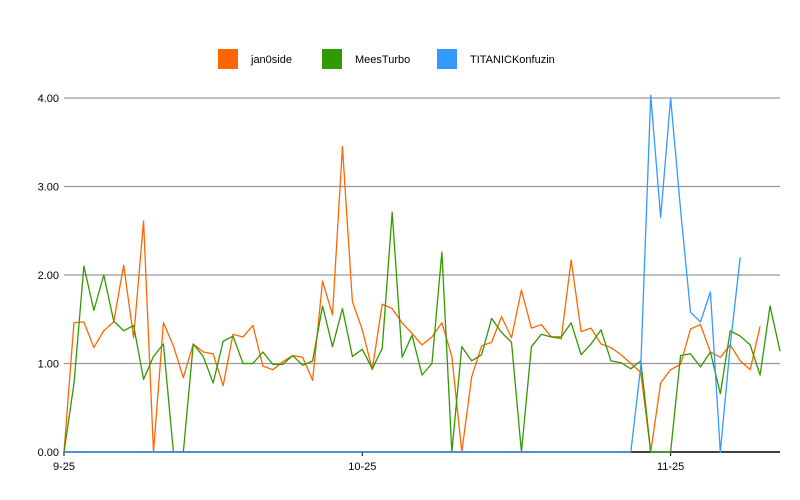  I want to click on x-tick-label: 11-25, so click(670, 467).